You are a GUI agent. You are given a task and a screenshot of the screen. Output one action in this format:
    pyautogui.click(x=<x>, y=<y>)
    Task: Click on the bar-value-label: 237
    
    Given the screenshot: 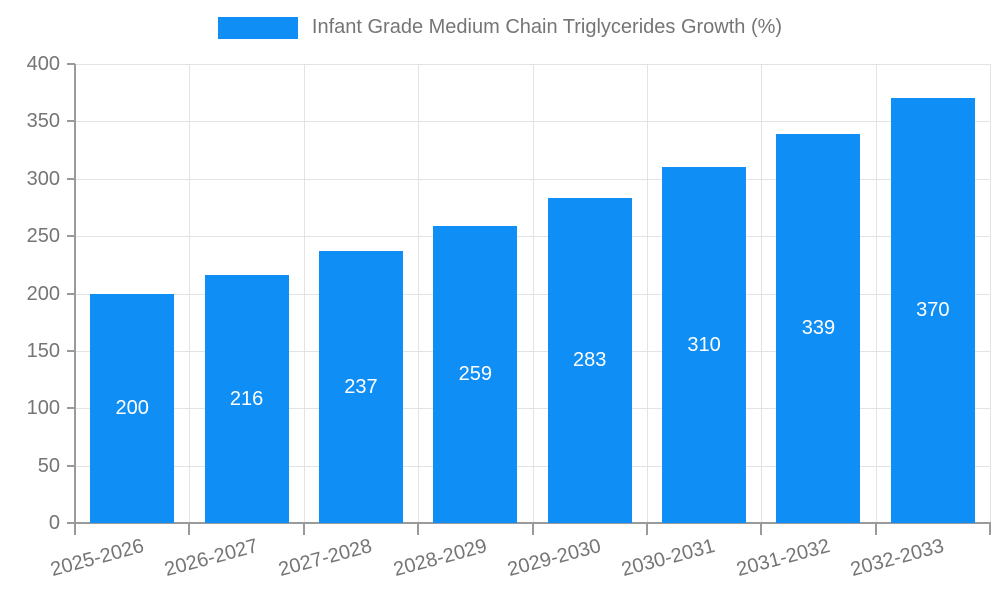 What is the action you would take?
    pyautogui.click(x=361, y=386)
    